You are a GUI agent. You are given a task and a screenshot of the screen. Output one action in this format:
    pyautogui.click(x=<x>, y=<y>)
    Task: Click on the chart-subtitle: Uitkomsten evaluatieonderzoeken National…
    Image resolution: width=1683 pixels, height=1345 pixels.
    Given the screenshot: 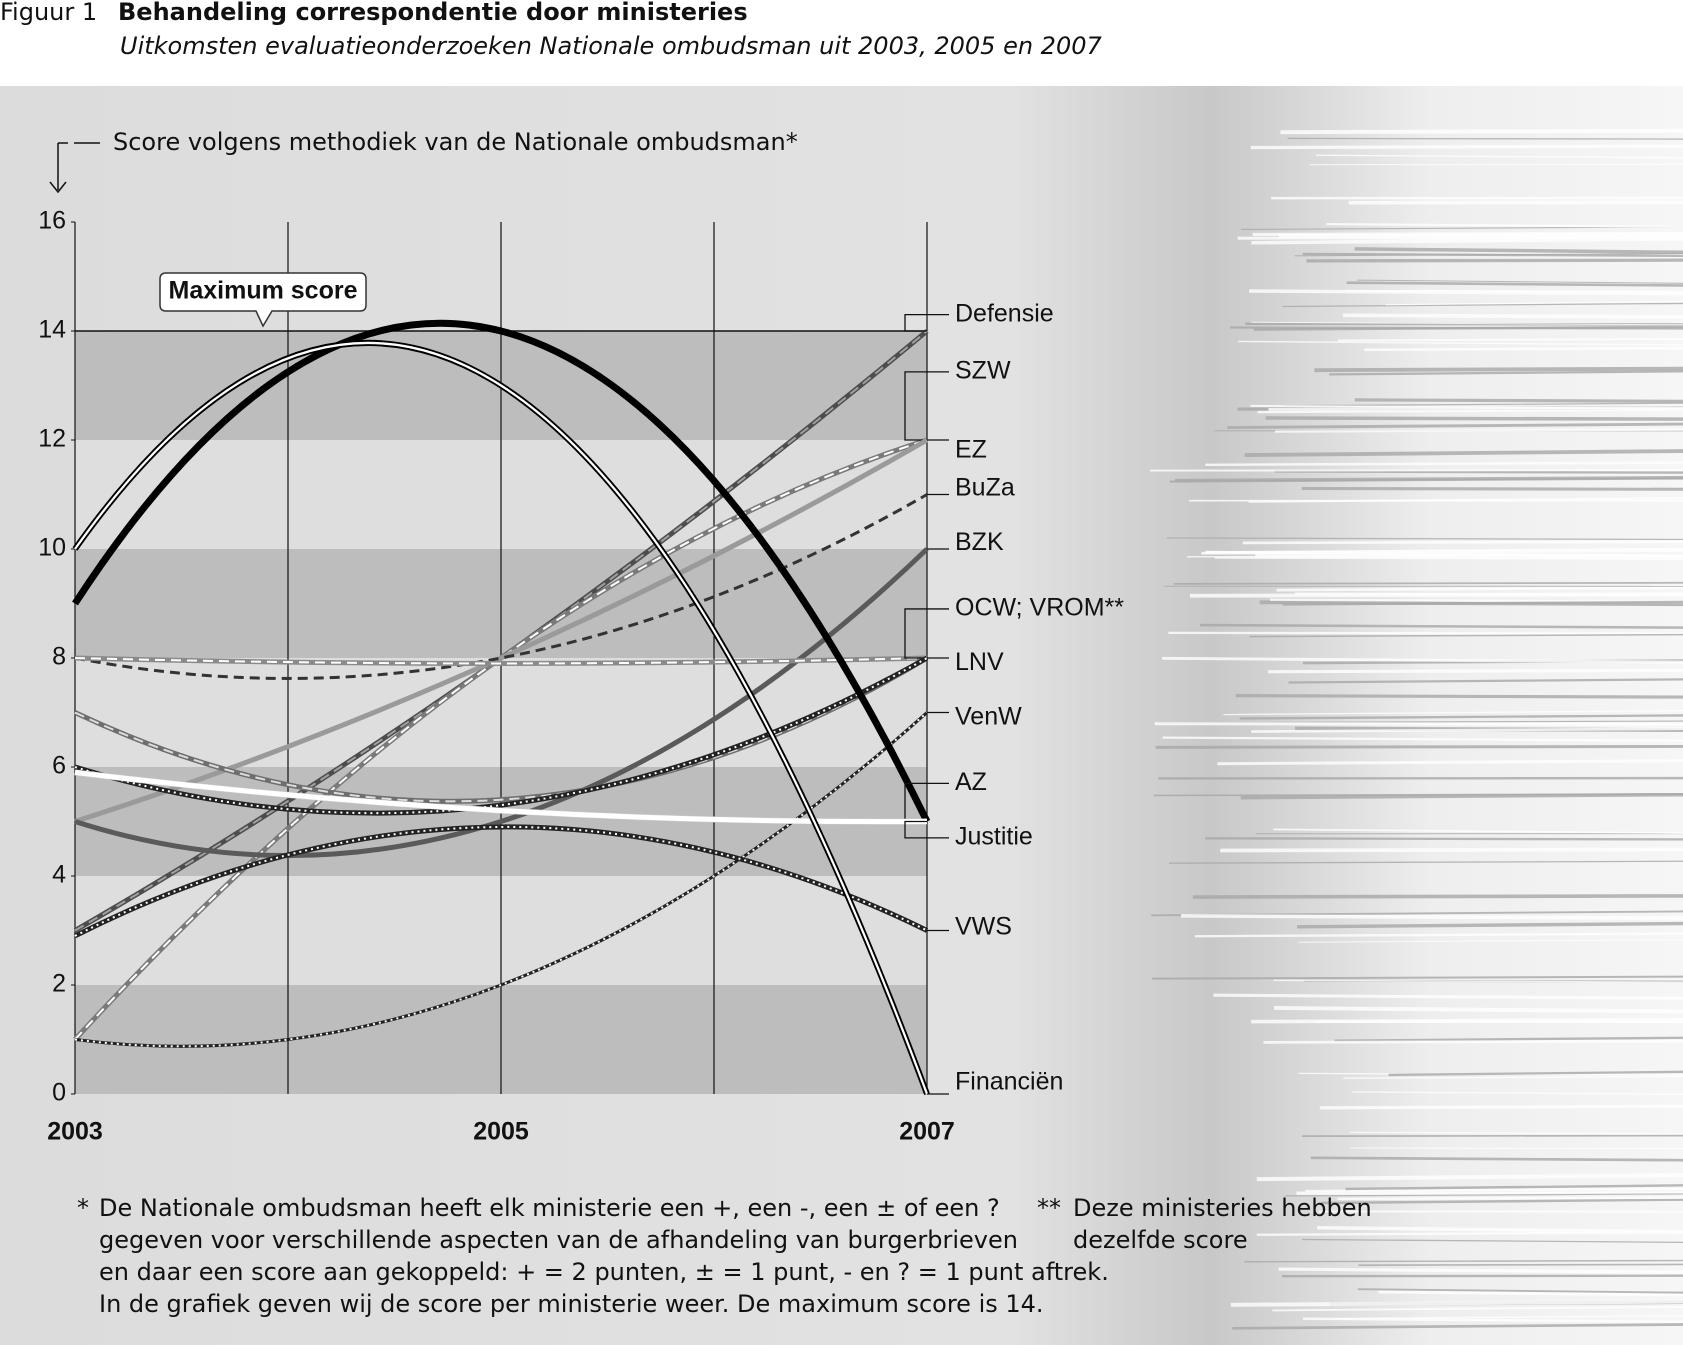 What is the action you would take?
    pyautogui.click(x=611, y=46)
    